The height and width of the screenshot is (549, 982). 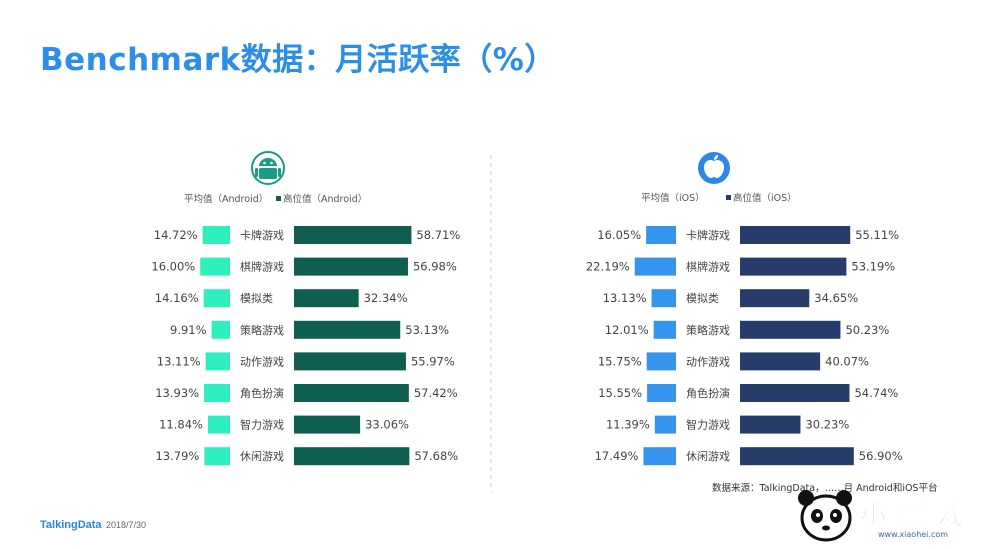 What do you see at coordinates (673, 198) in the screenshot?
I see `ios-legend-average: 平均值（iOS）` at bounding box center [673, 198].